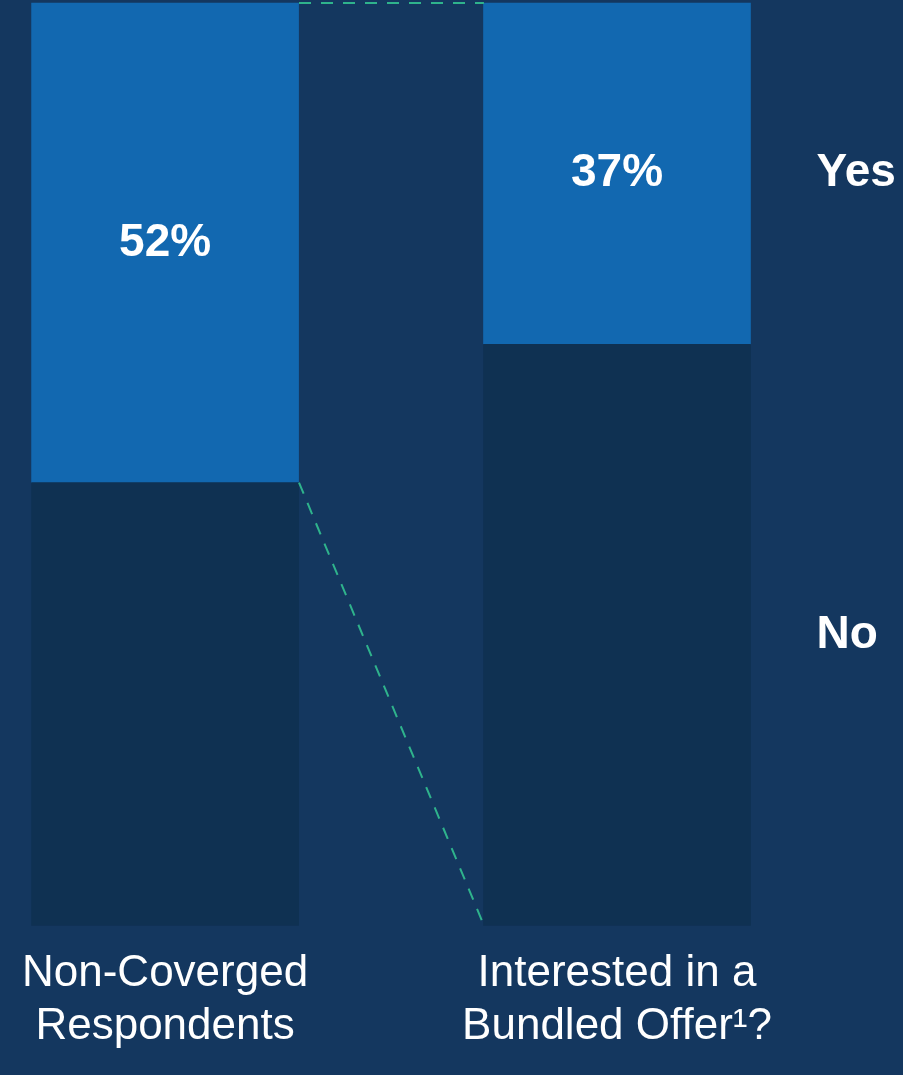 Image resolution: width=903 pixels, height=1075 pixels. I want to click on data-label: 37%, so click(617, 170).